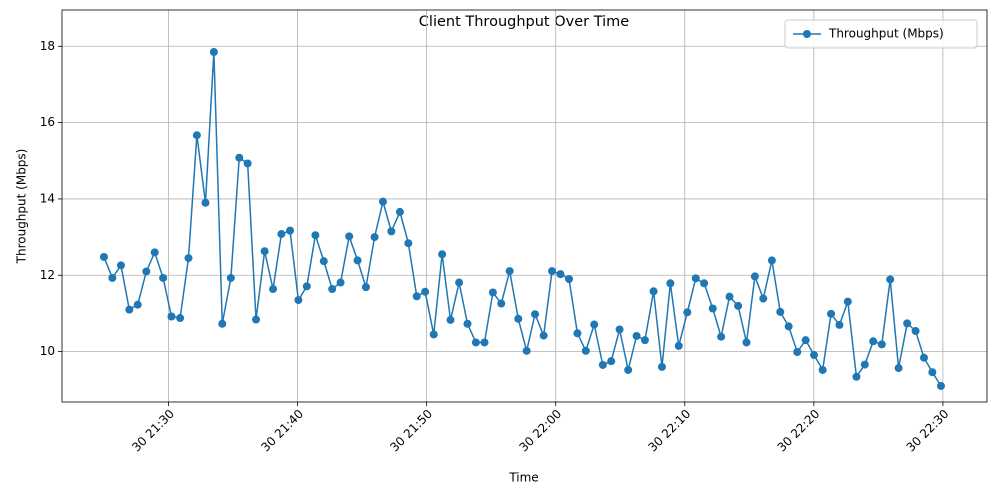 Image resolution: width=1000 pixels, height=500 pixels. I want to click on legend-box, so click(881, 34).